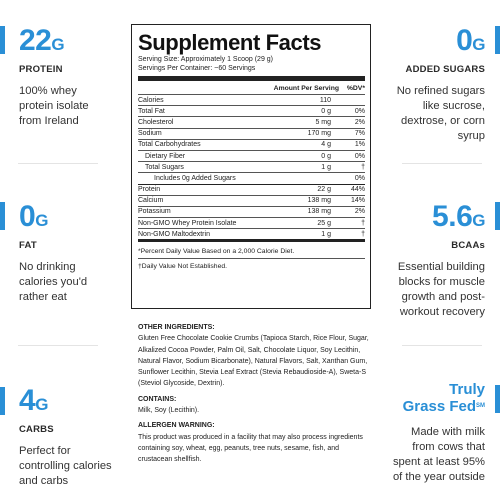  What do you see at coordinates (251, 110) in the screenshot?
I see `facts-row: Total Fat 0 g 0%` at bounding box center [251, 110].